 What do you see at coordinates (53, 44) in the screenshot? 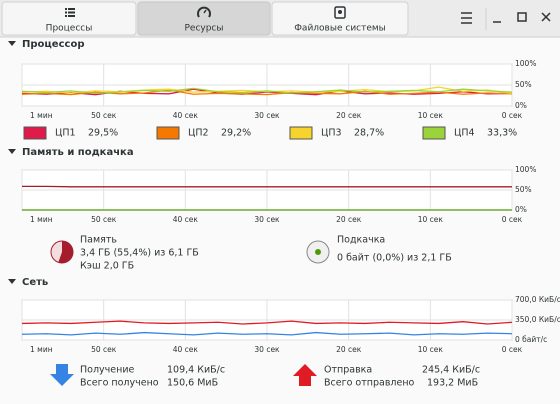
I see `section-title: Процессор` at bounding box center [53, 44].